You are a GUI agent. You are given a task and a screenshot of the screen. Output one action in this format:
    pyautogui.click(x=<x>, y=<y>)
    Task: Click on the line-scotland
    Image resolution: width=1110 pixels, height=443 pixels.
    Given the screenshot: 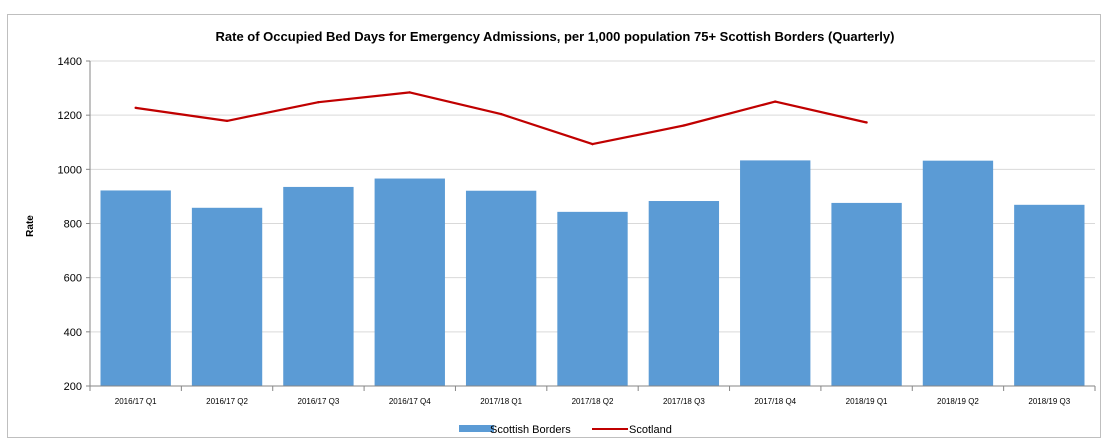 What is the action you would take?
    pyautogui.click(x=501, y=118)
    